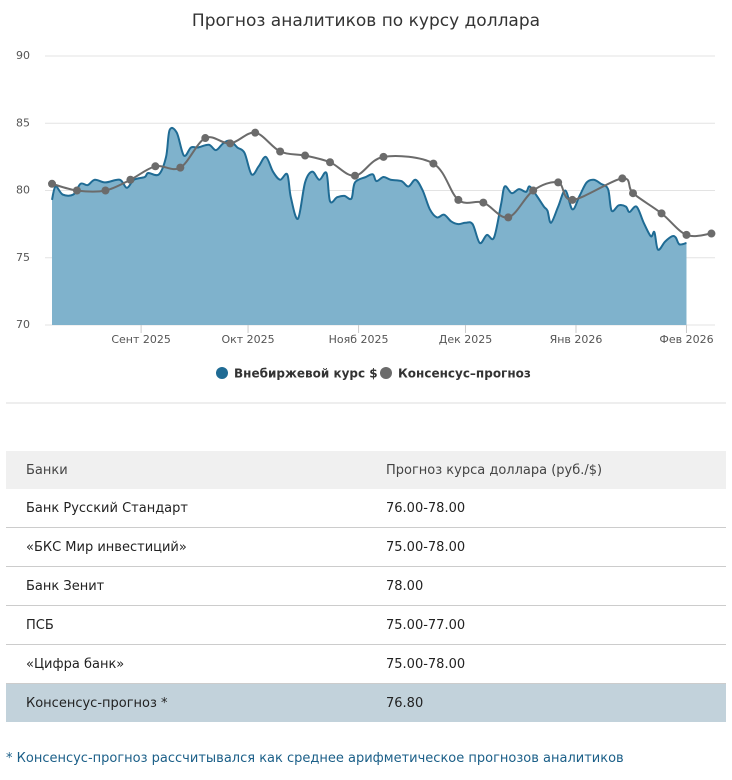 The width and height of the screenshot is (732, 780). I want to click on table-row: «БКС Мир инвестиций» 75.00-78.00, so click(366, 547).